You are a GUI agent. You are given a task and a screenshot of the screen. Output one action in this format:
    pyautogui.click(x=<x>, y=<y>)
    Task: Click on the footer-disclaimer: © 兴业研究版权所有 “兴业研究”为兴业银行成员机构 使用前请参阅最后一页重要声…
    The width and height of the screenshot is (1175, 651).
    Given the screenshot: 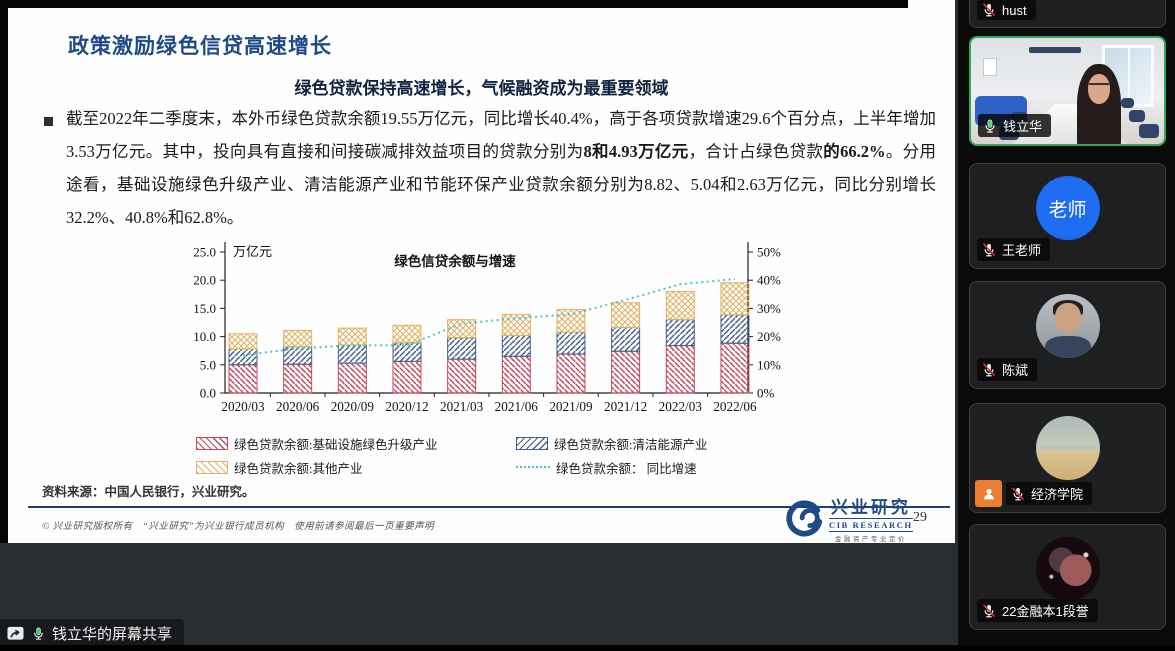 What is the action you would take?
    pyautogui.click(x=238, y=527)
    